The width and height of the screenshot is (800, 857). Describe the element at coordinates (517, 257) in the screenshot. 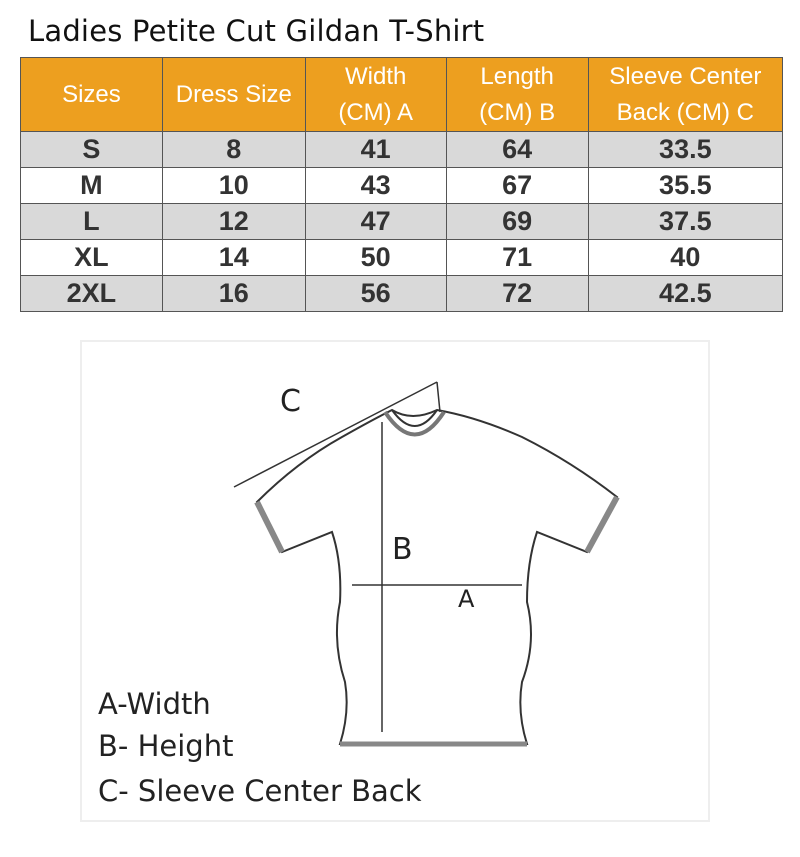

I see `table-cell: 71` at that location.